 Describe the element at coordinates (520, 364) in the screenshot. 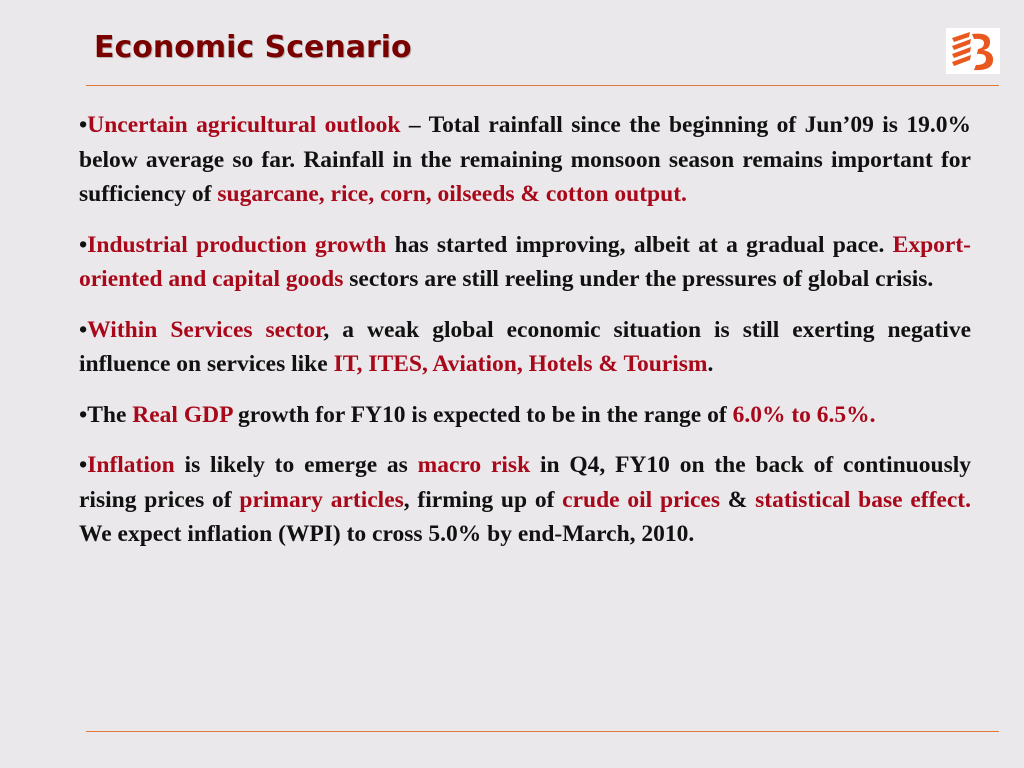

I see `highlighted-text: IT, ITES, Aviation, Hotels & Tourism` at that location.